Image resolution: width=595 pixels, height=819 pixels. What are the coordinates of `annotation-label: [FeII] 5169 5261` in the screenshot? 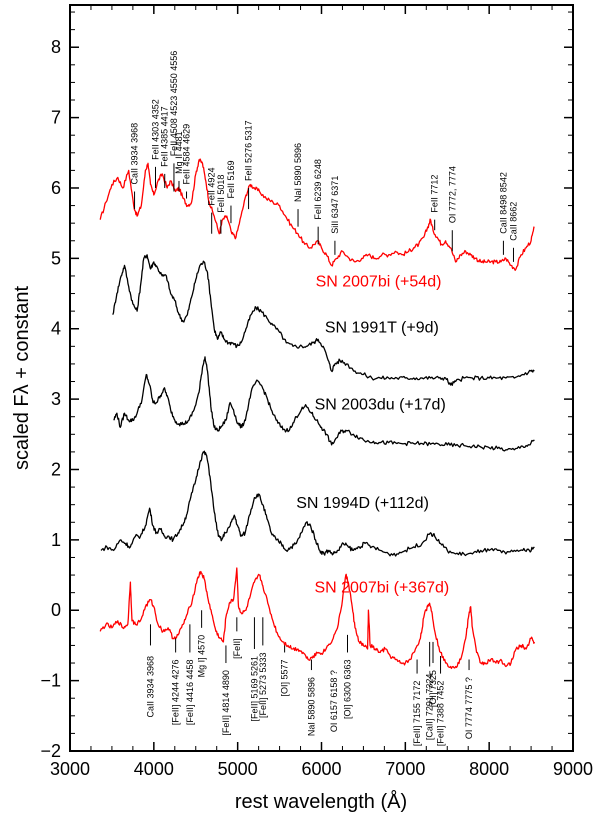 It's located at (254, 689).